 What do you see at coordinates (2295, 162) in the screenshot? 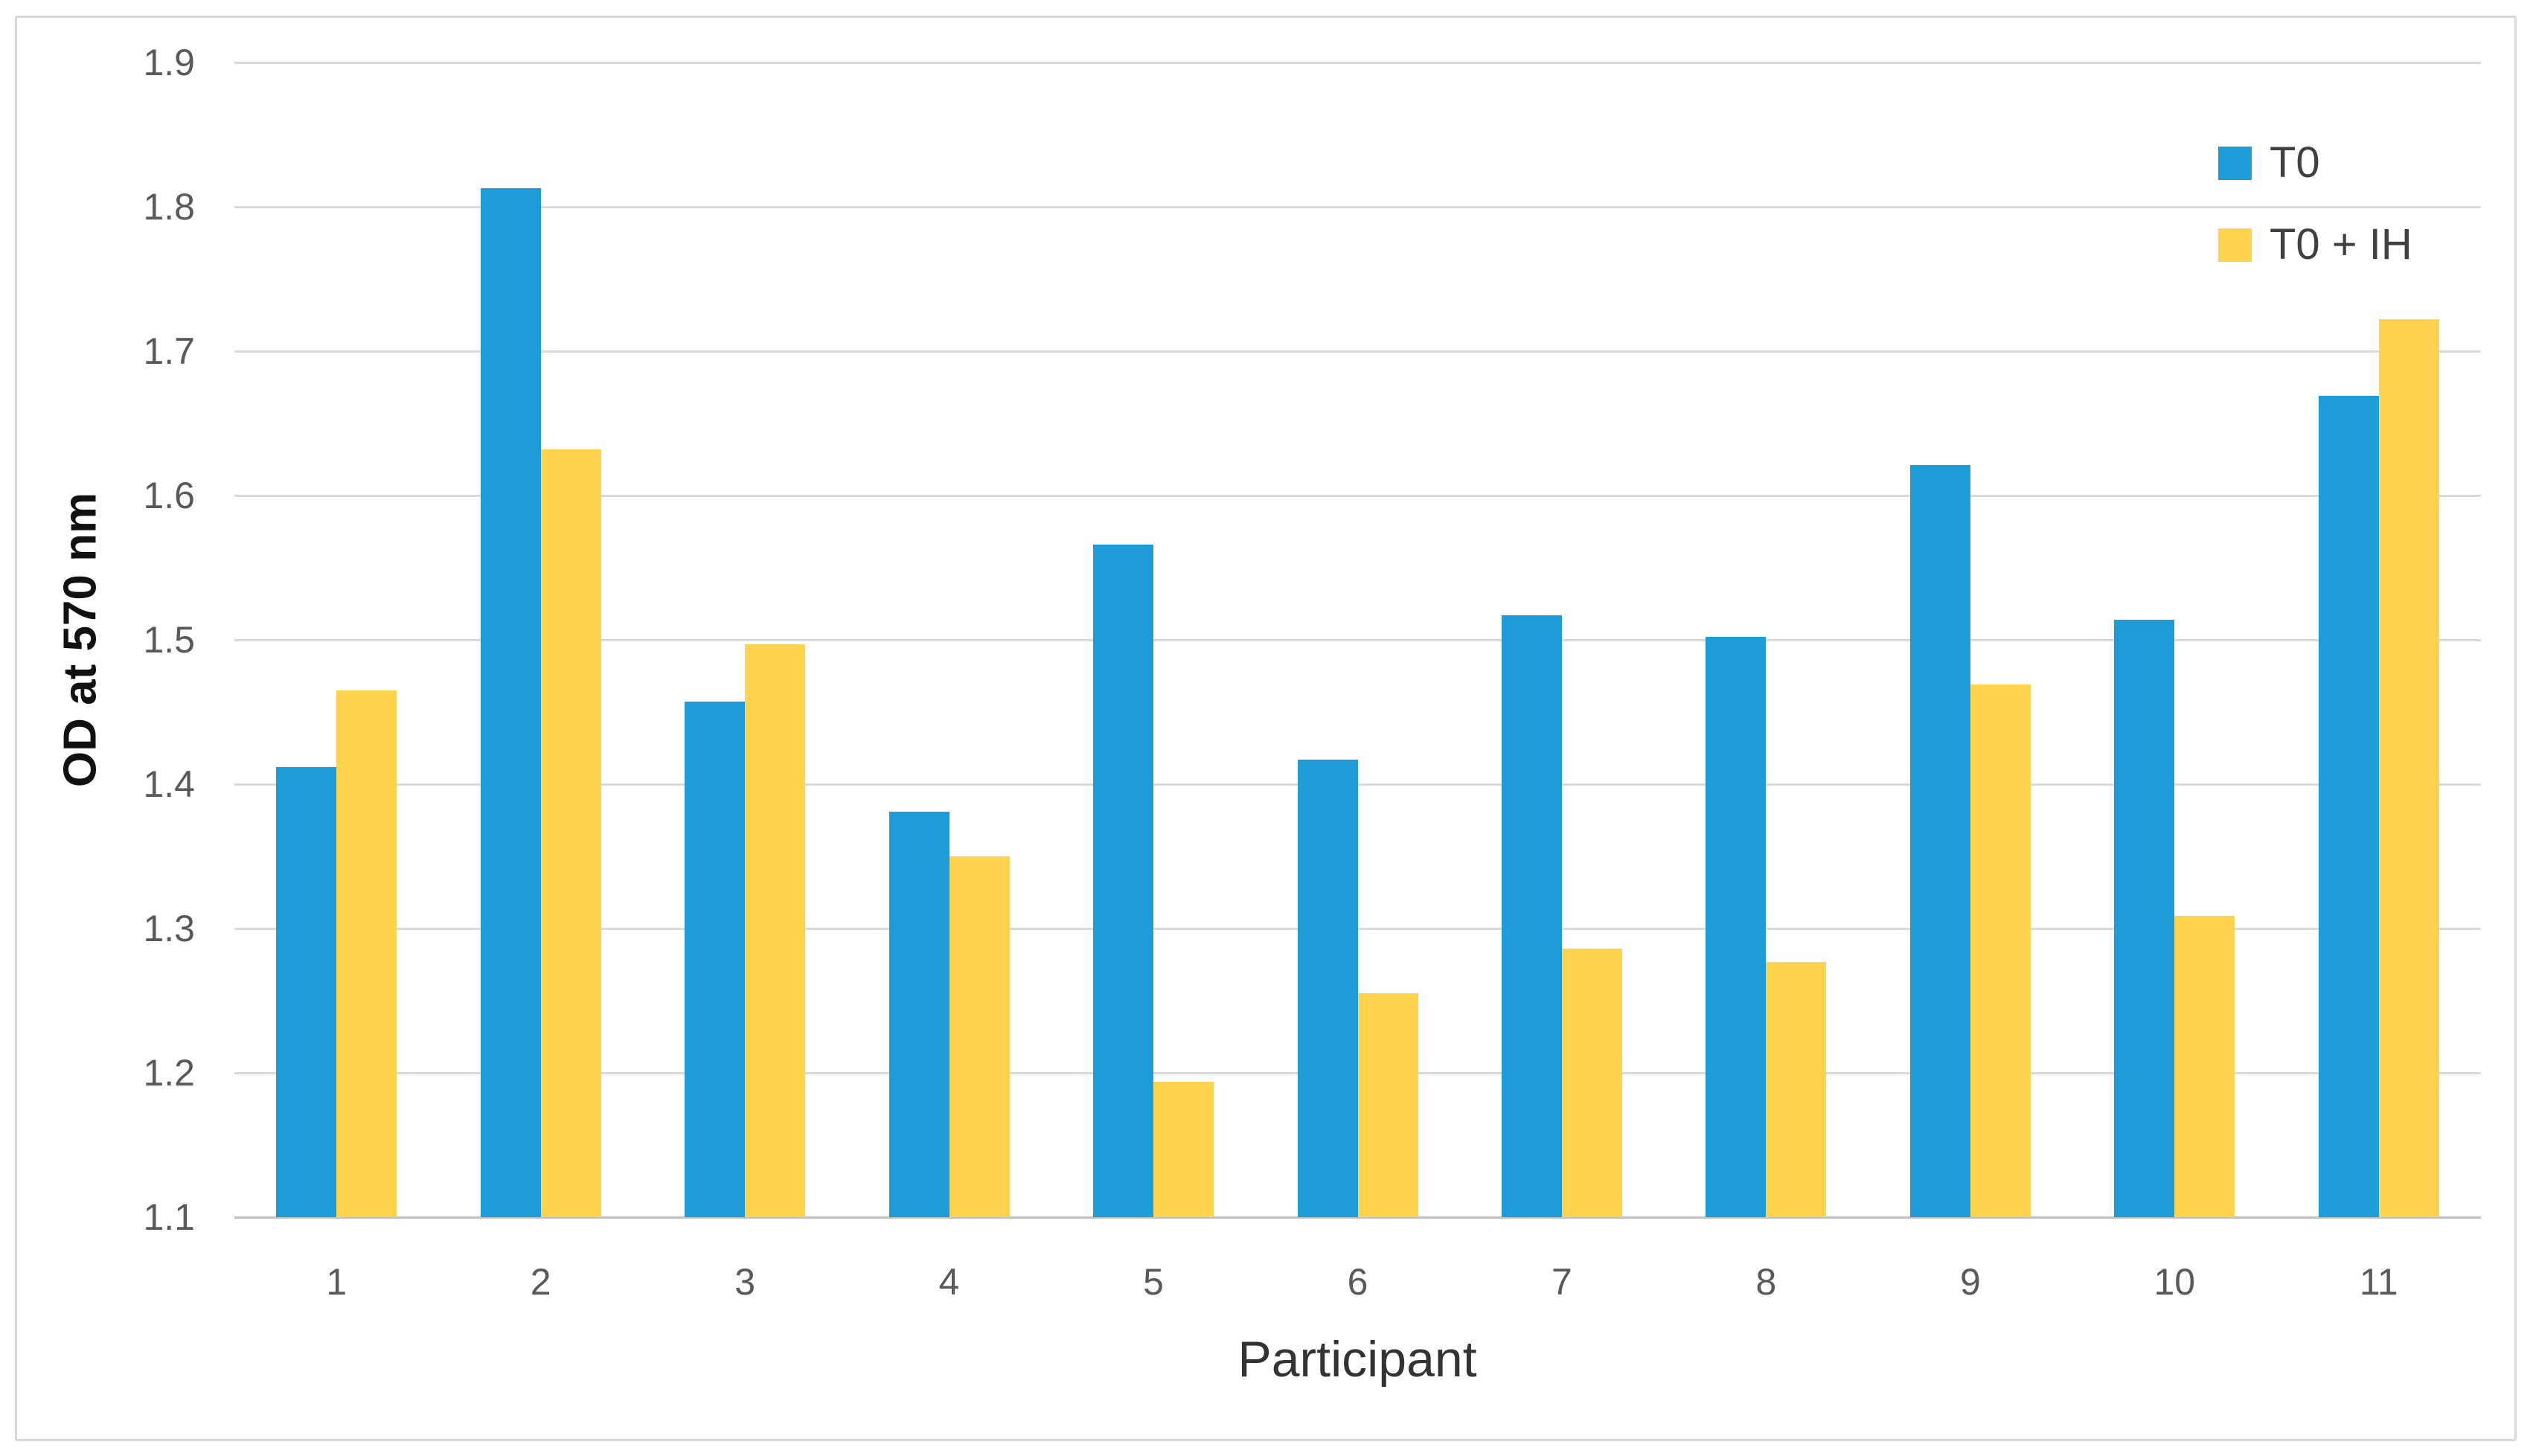
I see `legend-label-t0: T0` at bounding box center [2295, 162].